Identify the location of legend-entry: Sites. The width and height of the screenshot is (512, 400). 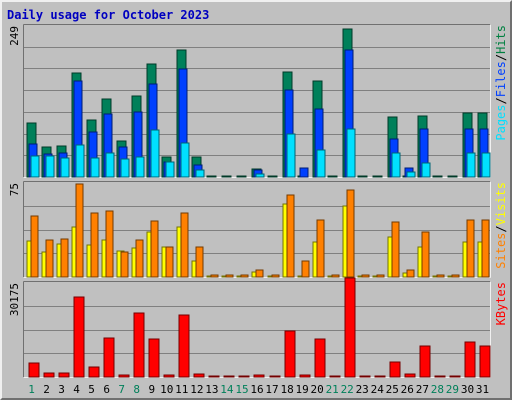
(501, 251).